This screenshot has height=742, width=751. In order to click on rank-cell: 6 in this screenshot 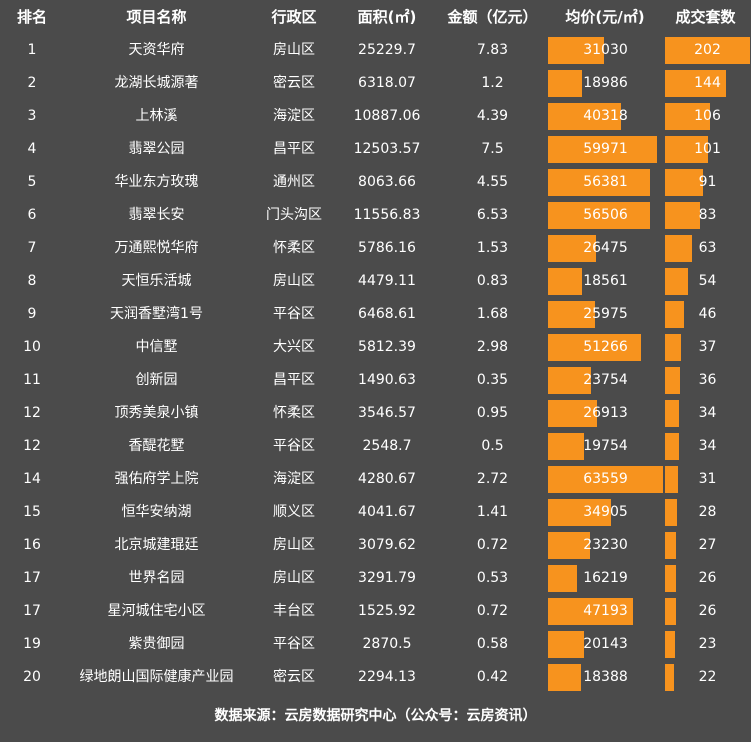, I will do `click(32, 215)`.